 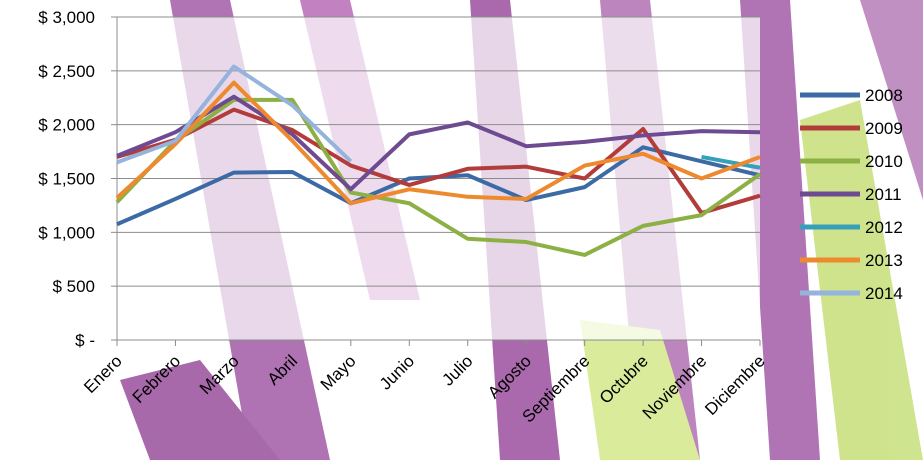 I want to click on legend-label: 2014, so click(x=884, y=293).